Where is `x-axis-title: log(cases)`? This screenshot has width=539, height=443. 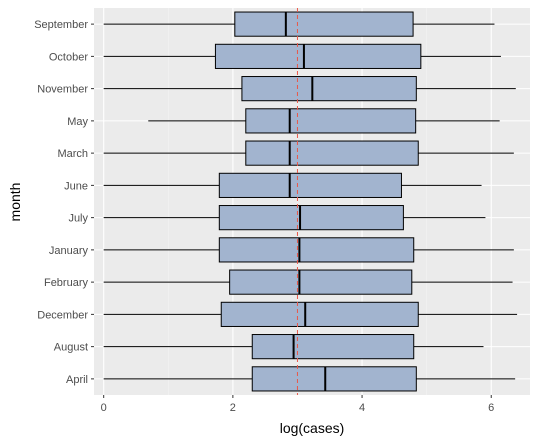 x-axis-title: log(cases) is located at coordinates (312, 428).